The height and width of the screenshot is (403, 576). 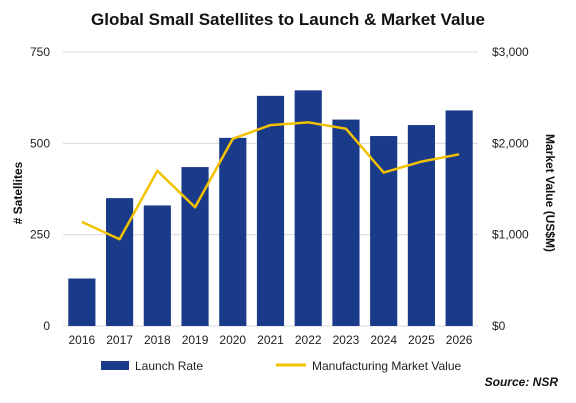 What do you see at coordinates (119, 340) in the screenshot?
I see `x-tick-label: 2017` at bounding box center [119, 340].